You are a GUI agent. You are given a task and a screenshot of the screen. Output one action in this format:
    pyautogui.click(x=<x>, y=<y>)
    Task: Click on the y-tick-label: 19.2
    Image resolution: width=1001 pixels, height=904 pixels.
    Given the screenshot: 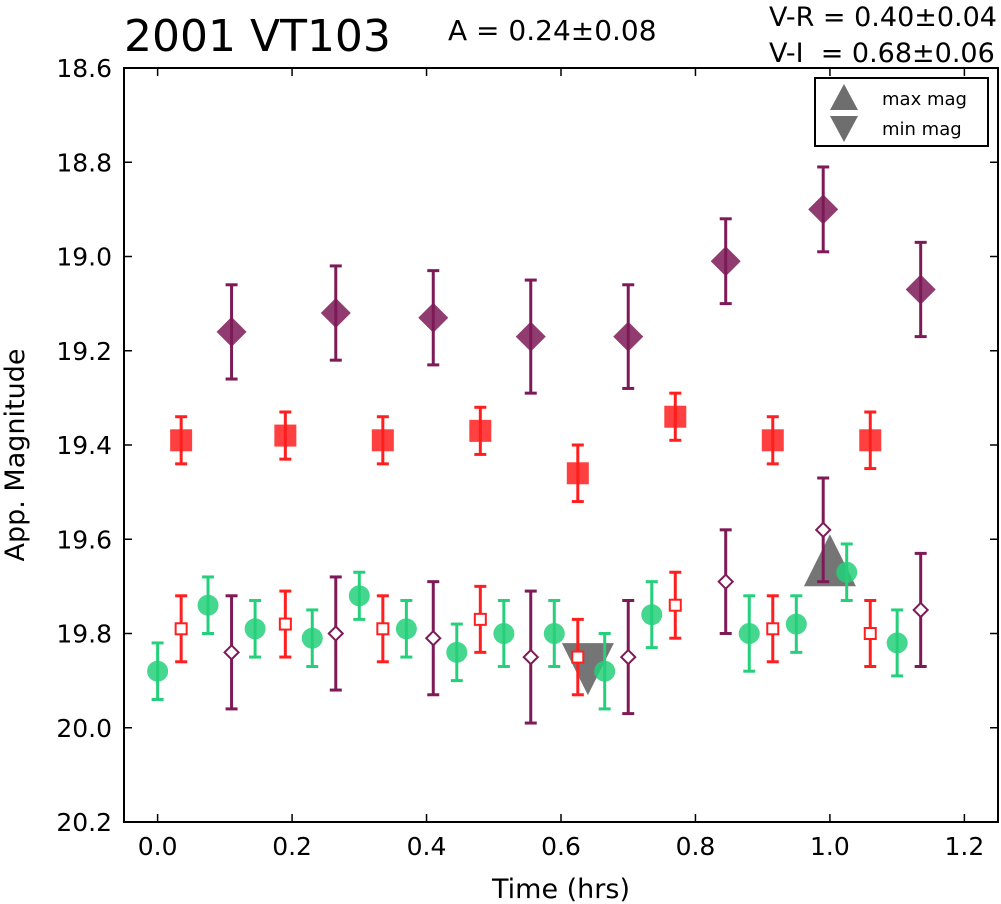 What is the action you would take?
    pyautogui.click(x=84, y=351)
    